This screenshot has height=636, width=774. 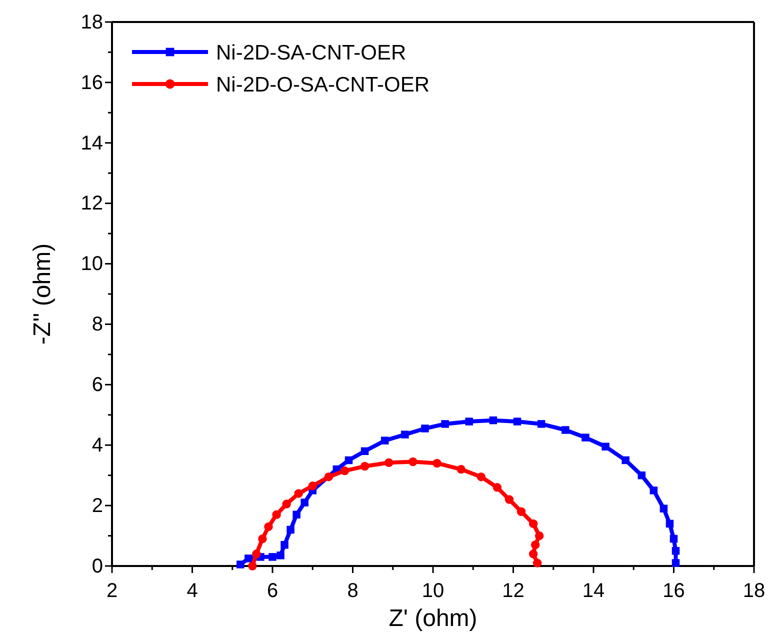 What do you see at coordinates (272, 591) in the screenshot?
I see `x-tick-label: 6` at bounding box center [272, 591].